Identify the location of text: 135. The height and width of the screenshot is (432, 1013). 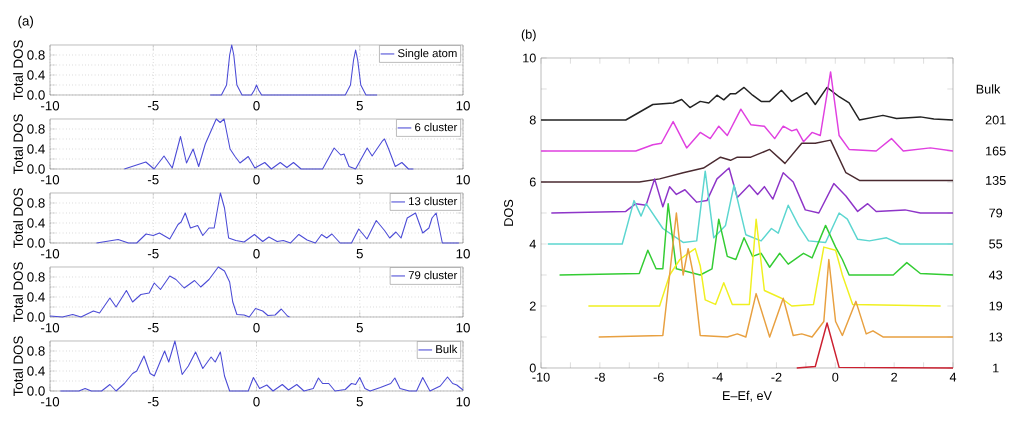
(996, 180).